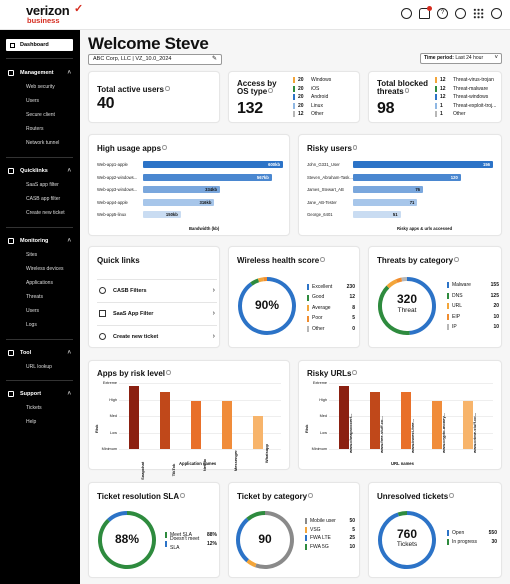 The width and height of the screenshot is (510, 584). Describe the element at coordinates (442, 13) in the screenshot. I see `help-icon: ?` at that location.